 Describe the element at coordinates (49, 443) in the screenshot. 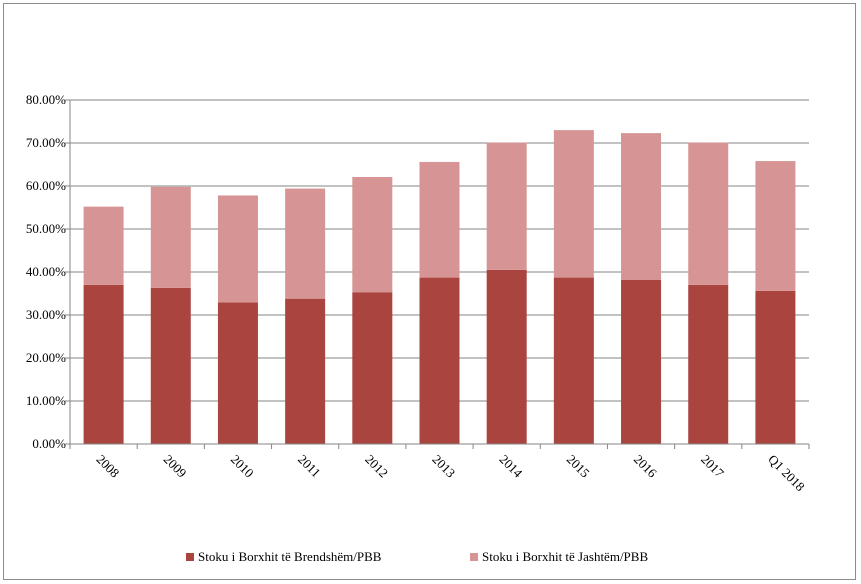

I see `y-tick-label: 0.00%` at that location.